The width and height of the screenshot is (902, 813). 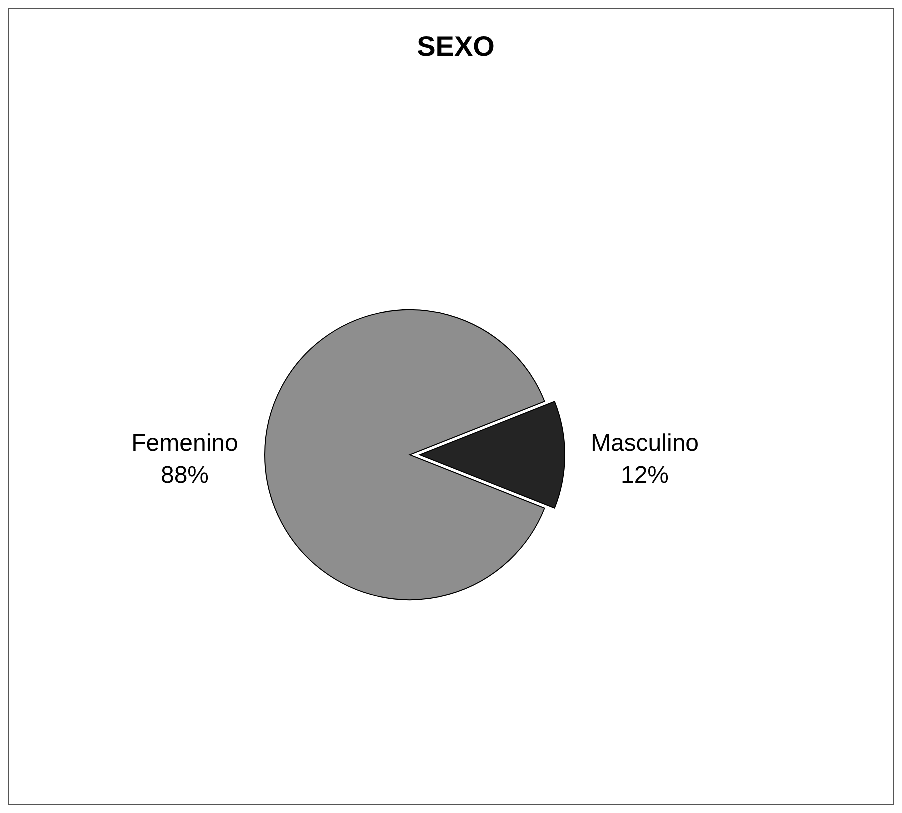 I want to click on slice-label: Femenino, so click(x=185, y=443).